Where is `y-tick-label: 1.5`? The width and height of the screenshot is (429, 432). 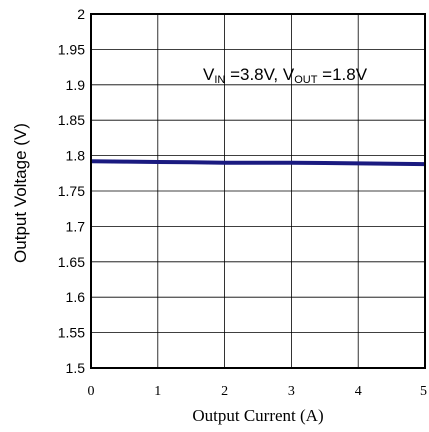
y-tick-label: 1.5 is located at coordinates (76, 368).